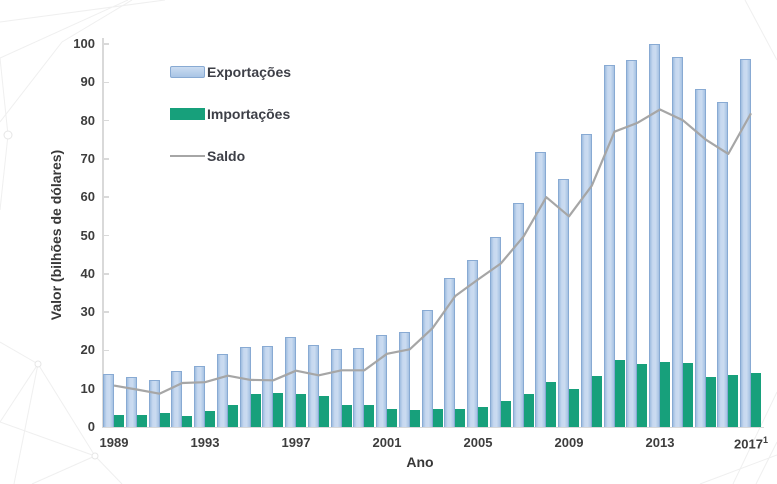 Image resolution: width=777 pixels, height=484 pixels. Describe the element at coordinates (91, 426) in the screenshot. I see `y-tick-label-0: 0` at that location.